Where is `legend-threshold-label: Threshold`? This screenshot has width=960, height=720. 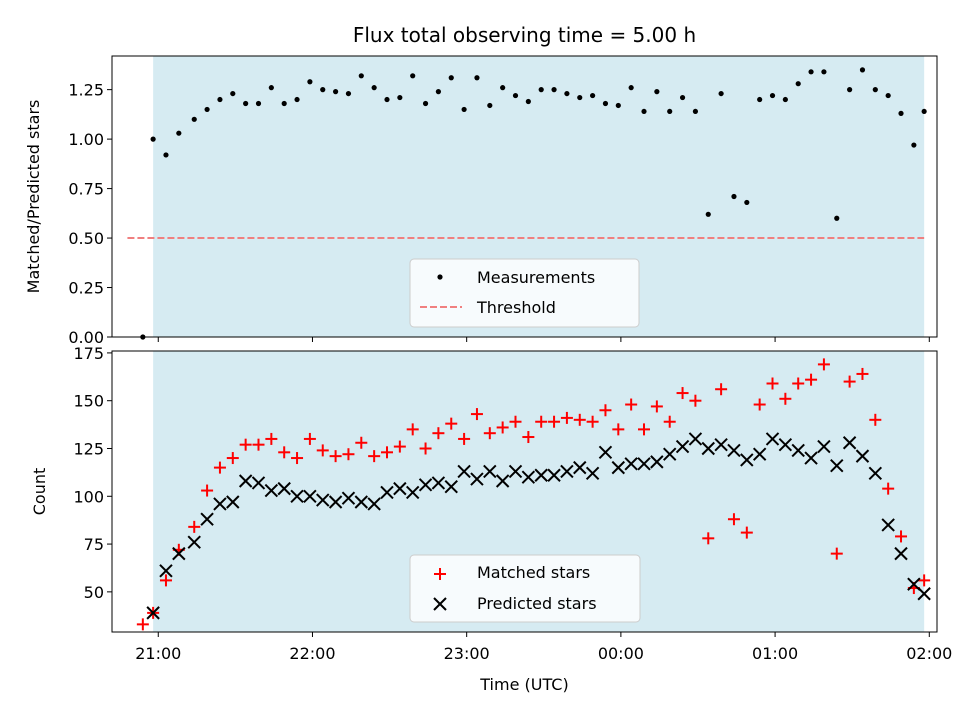 legend-threshold-label: Threshold is located at coordinates (516, 307).